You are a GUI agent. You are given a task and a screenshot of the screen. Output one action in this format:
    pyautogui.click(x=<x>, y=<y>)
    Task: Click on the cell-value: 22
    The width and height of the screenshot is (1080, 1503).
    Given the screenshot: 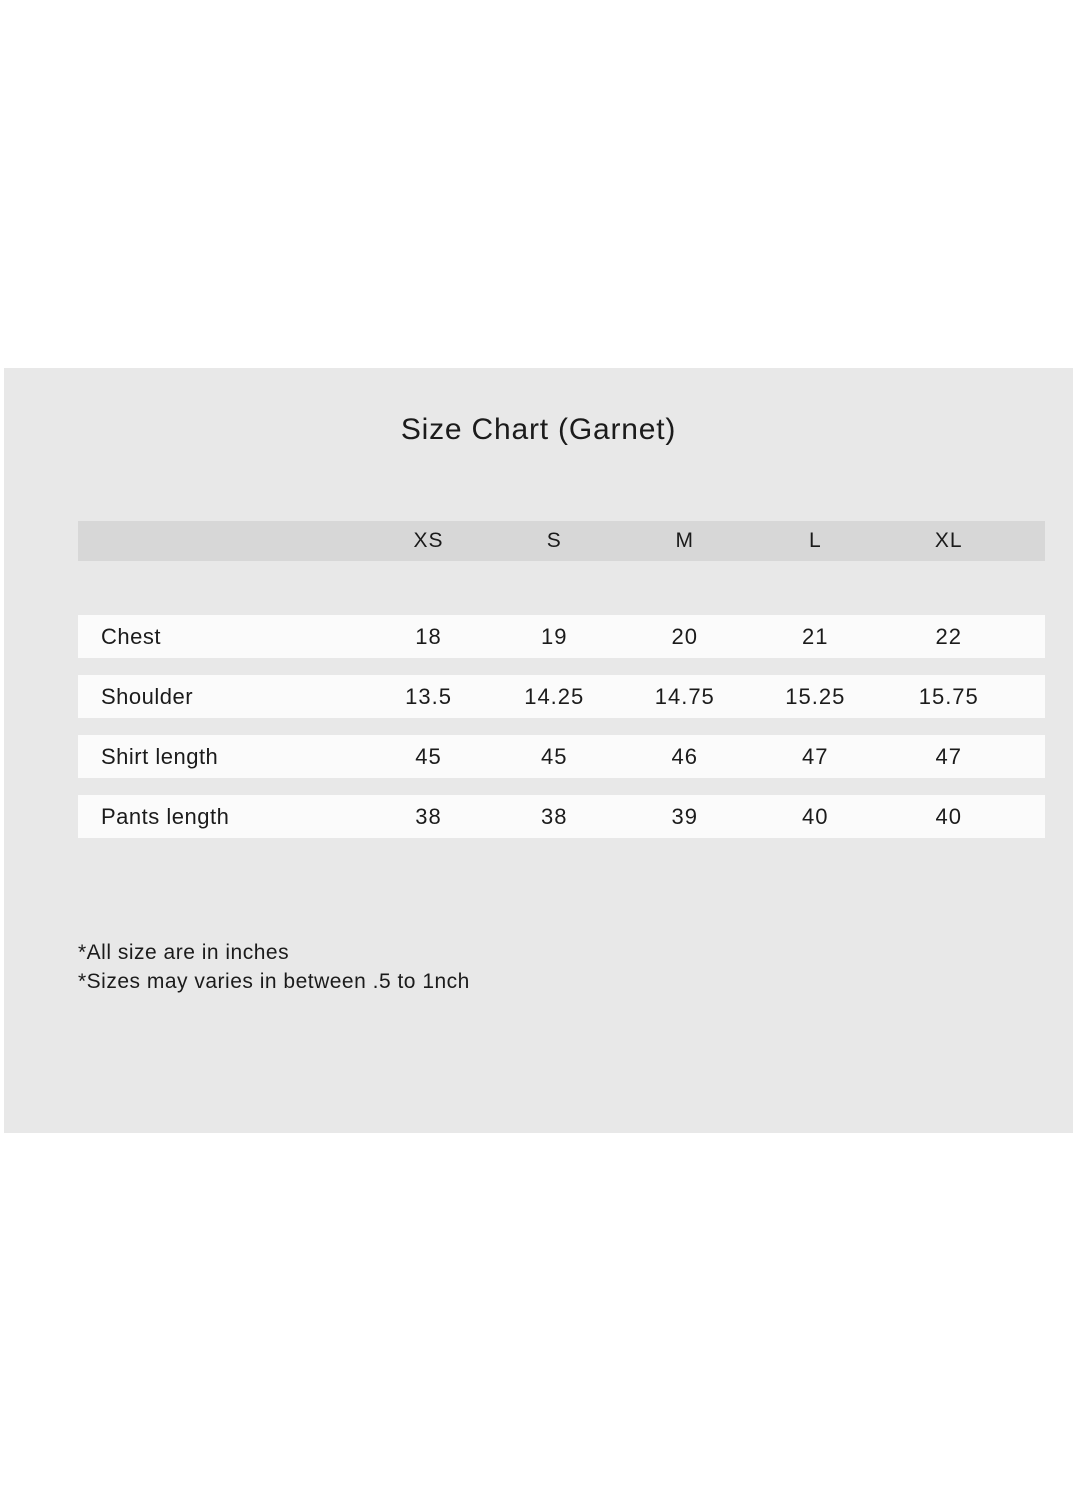 What is the action you would take?
    pyautogui.click(x=948, y=636)
    